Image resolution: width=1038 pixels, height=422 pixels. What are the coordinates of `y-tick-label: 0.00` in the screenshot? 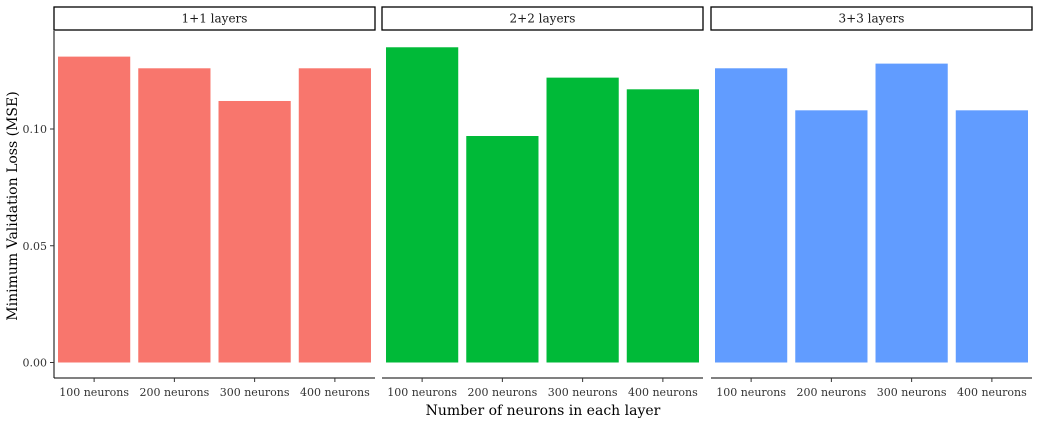 It's located at (35, 363).